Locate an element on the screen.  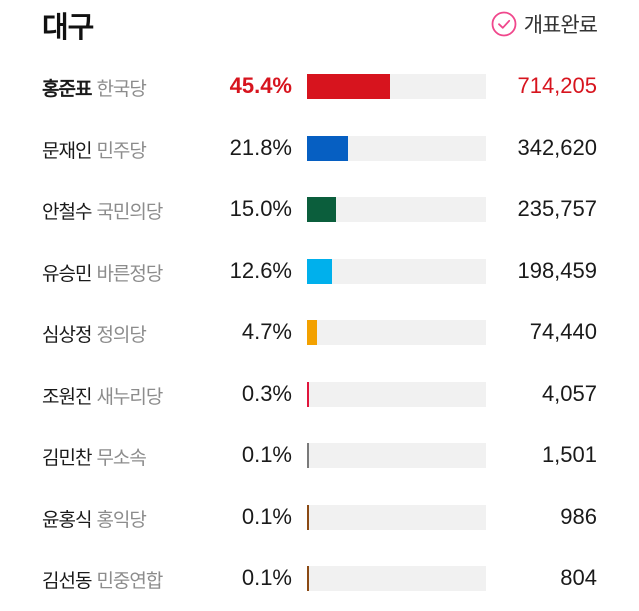
region-title: 대구 is located at coordinates (68, 27).